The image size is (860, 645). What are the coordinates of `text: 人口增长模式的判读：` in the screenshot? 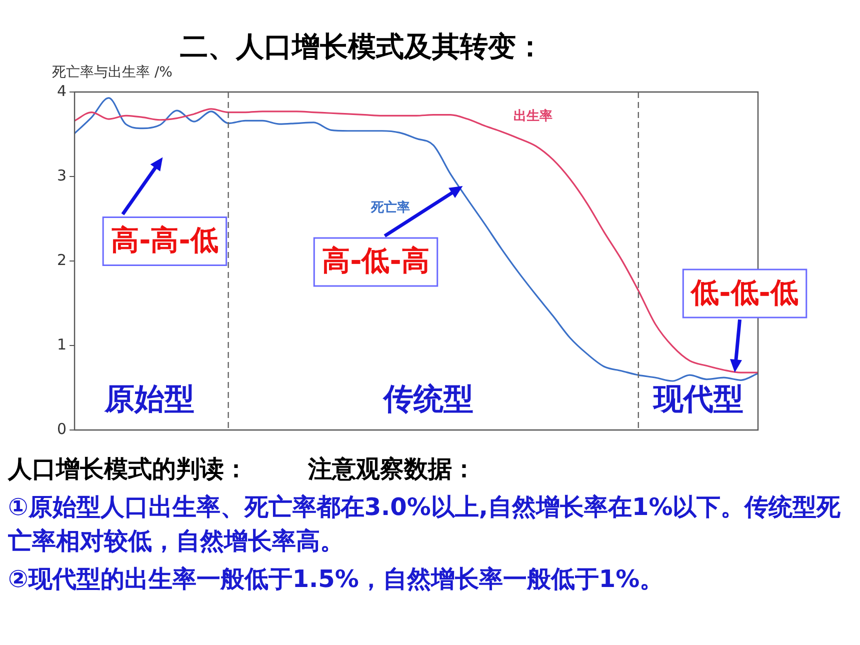 It's located at (128, 469).